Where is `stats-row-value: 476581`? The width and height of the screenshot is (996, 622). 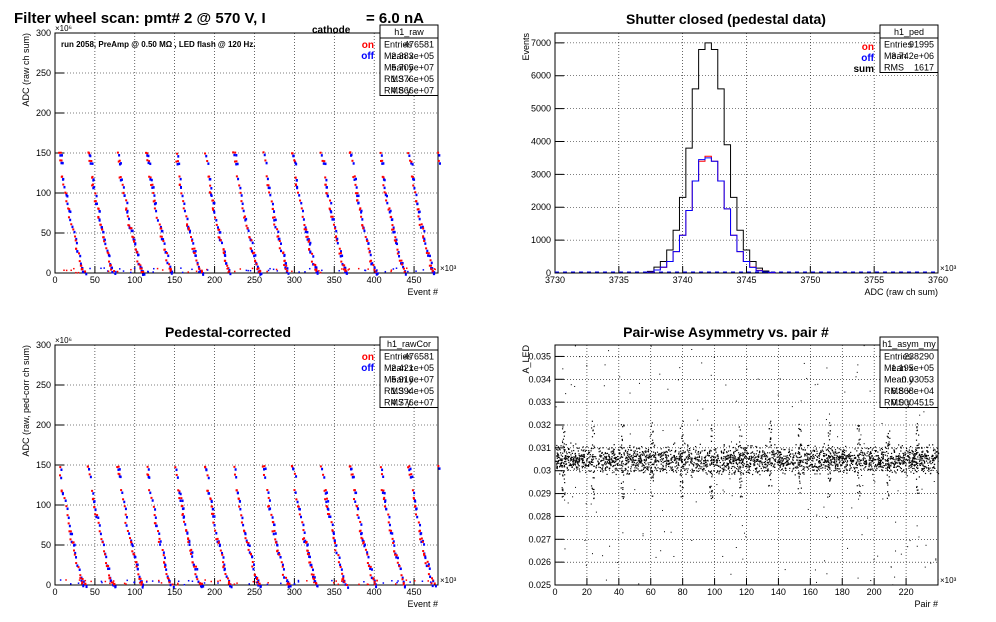
stats-row-value: 476581 is located at coordinates (419, 45).